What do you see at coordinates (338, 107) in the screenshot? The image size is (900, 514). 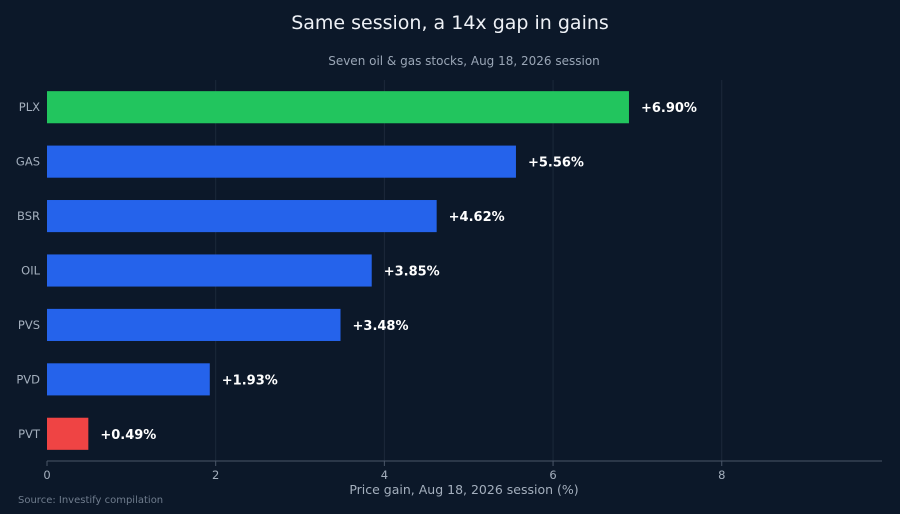 I see `bar-plx` at bounding box center [338, 107].